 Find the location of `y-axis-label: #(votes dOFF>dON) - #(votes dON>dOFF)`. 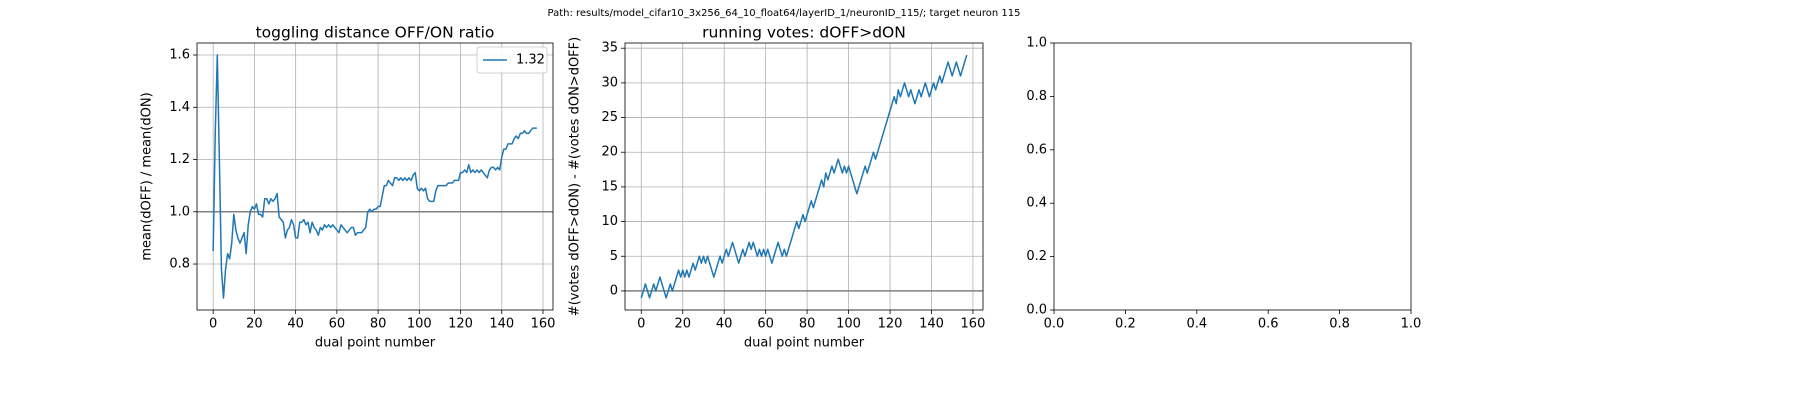

y-axis-label: #(votes dOFF>dON) - #(votes dON>dOFF) is located at coordinates (575, 176).